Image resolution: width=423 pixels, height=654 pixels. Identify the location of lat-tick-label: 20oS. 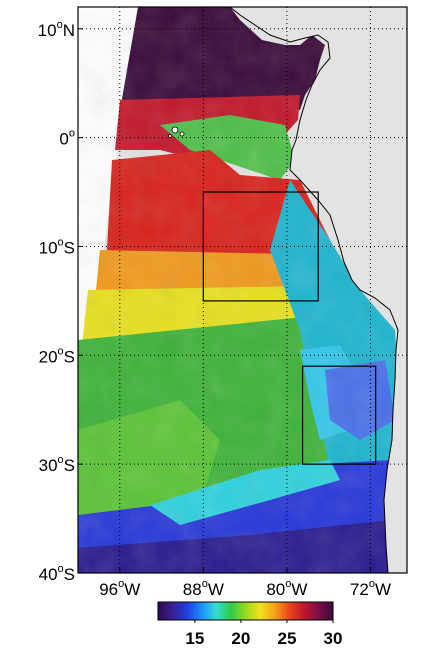
(57, 355).